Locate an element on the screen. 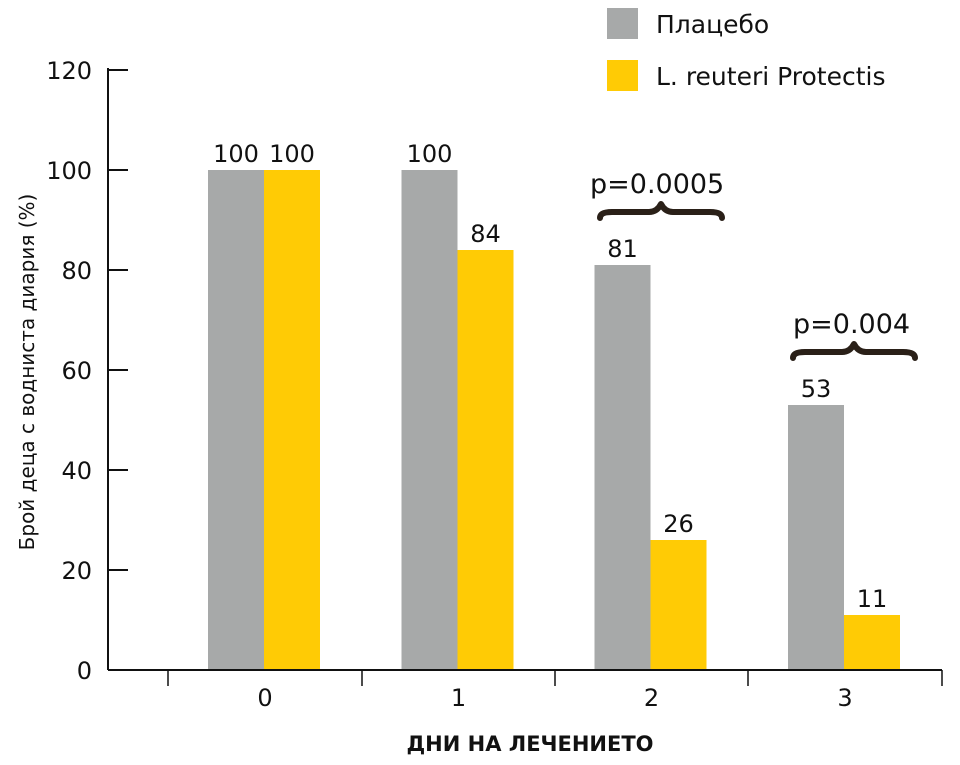  y-tick-label: 120 is located at coordinates (69, 71).